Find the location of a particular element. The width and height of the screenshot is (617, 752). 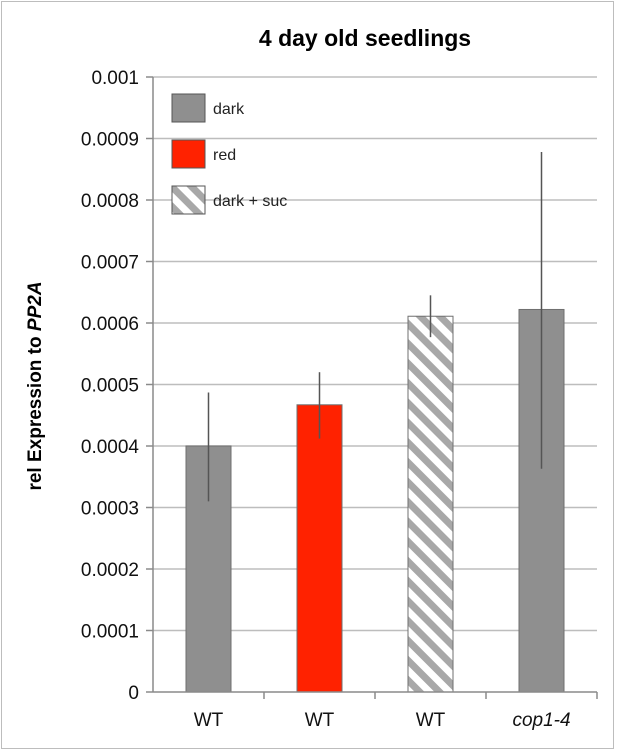

y-axis-label: rel Expression to PP2A is located at coordinates (35, 385).